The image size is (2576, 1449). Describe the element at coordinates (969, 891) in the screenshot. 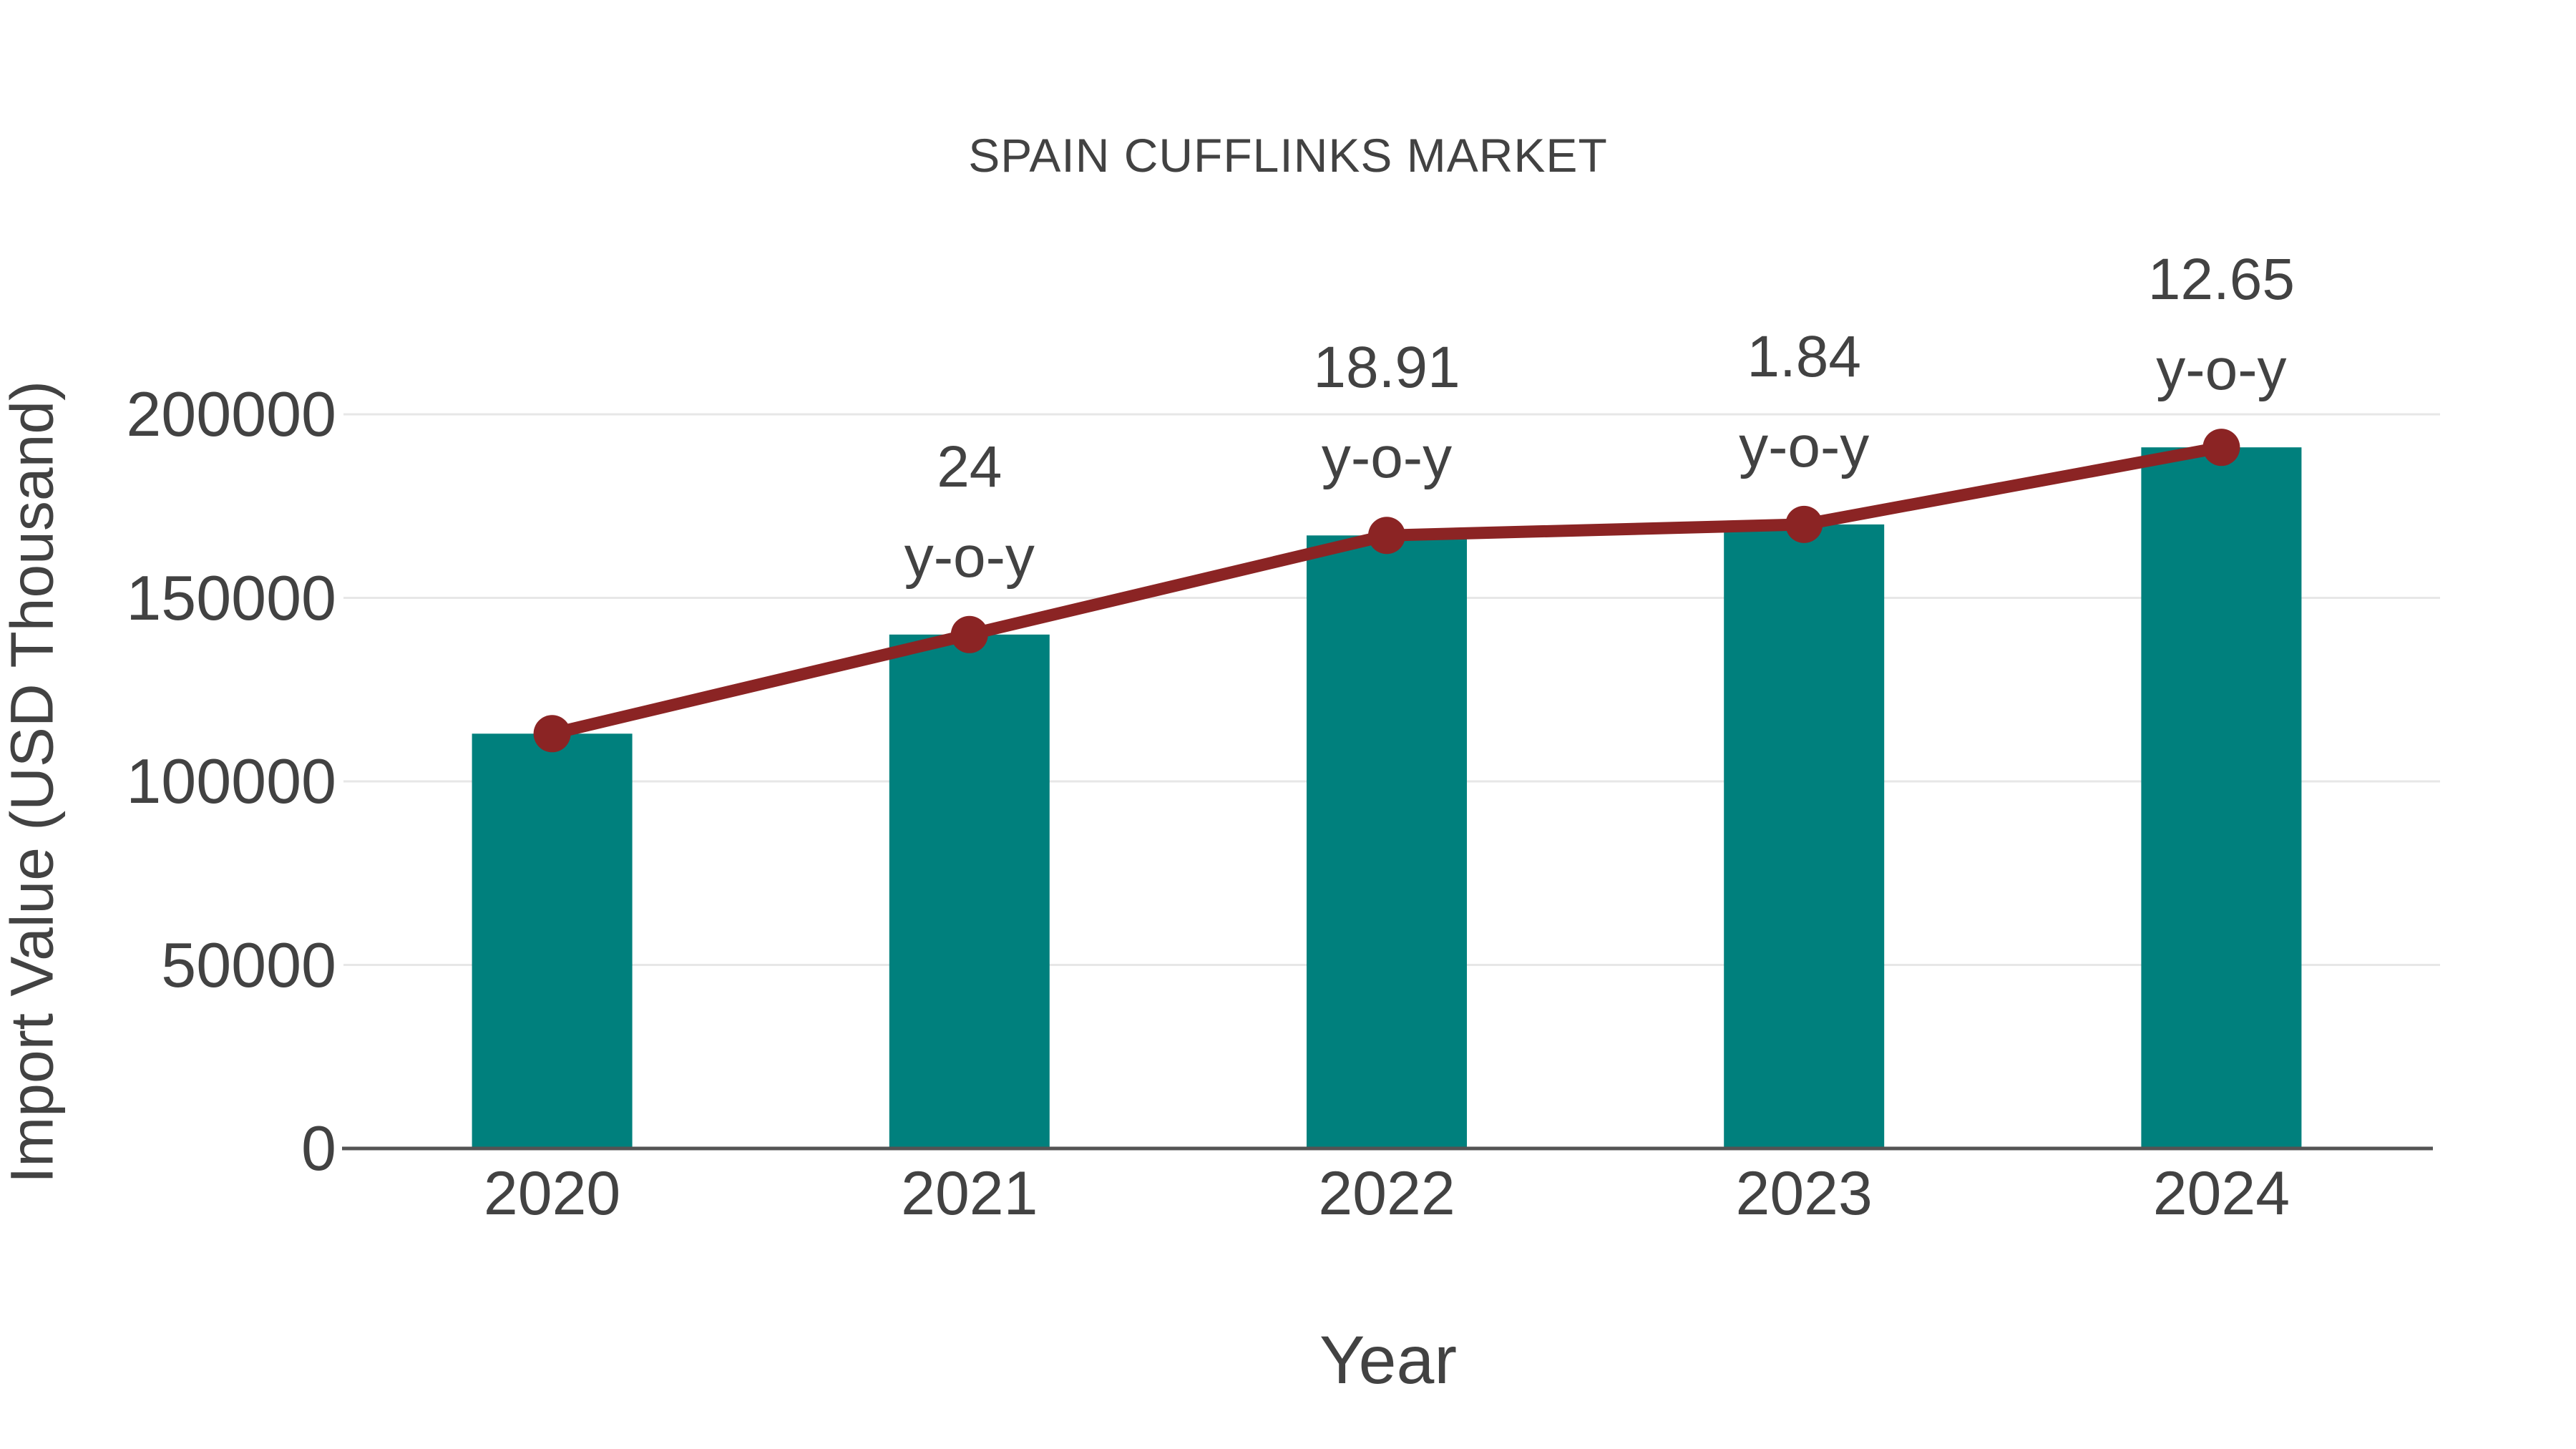

I see `bar-2021` at that location.